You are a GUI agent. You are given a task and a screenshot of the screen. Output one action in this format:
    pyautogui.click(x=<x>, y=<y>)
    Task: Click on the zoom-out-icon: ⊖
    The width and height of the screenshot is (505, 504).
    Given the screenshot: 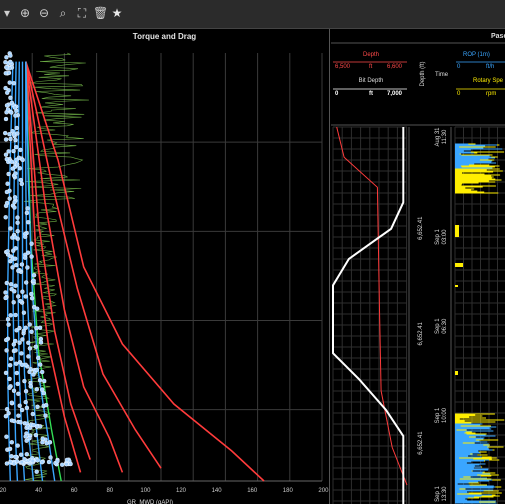 What is the action you would take?
    pyautogui.click(x=44, y=13)
    